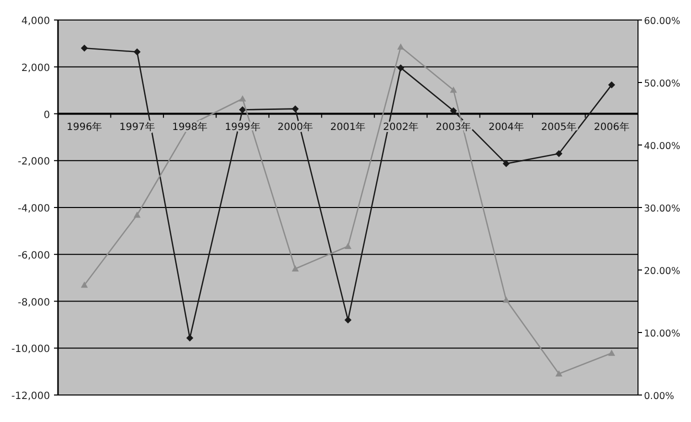  I want to click on x-tick-label: 1996年, so click(84, 126).